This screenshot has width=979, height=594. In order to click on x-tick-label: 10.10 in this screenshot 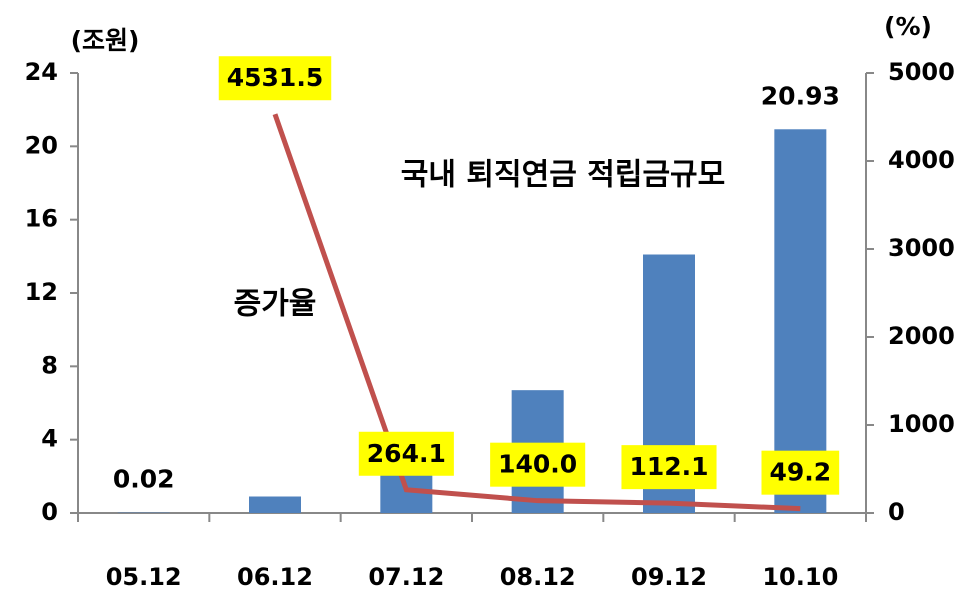, I will do `click(800, 577)`.